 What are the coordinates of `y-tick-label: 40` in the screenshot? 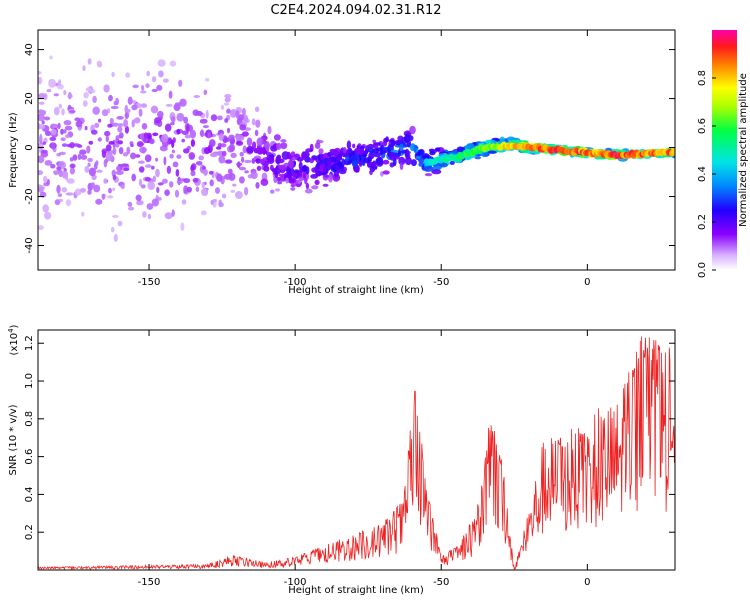 It's located at (29, 49).